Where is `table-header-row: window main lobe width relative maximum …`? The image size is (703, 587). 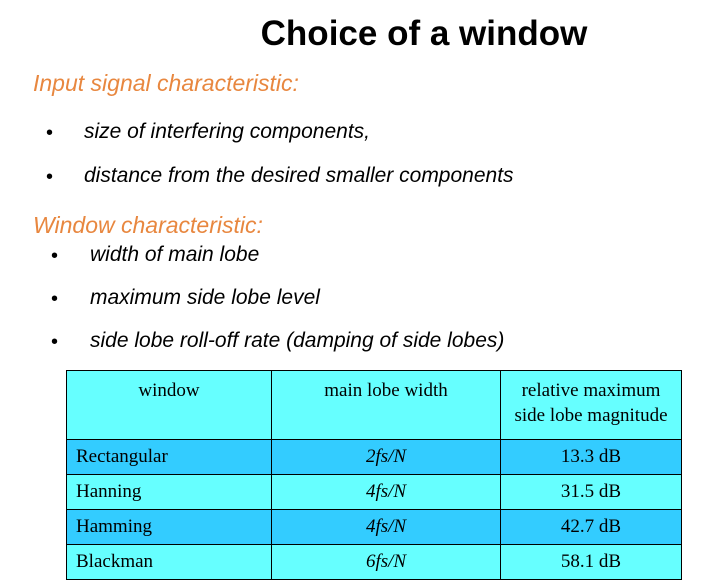
table-header-row: window main lobe width relative maximum … is located at coordinates (374, 405).